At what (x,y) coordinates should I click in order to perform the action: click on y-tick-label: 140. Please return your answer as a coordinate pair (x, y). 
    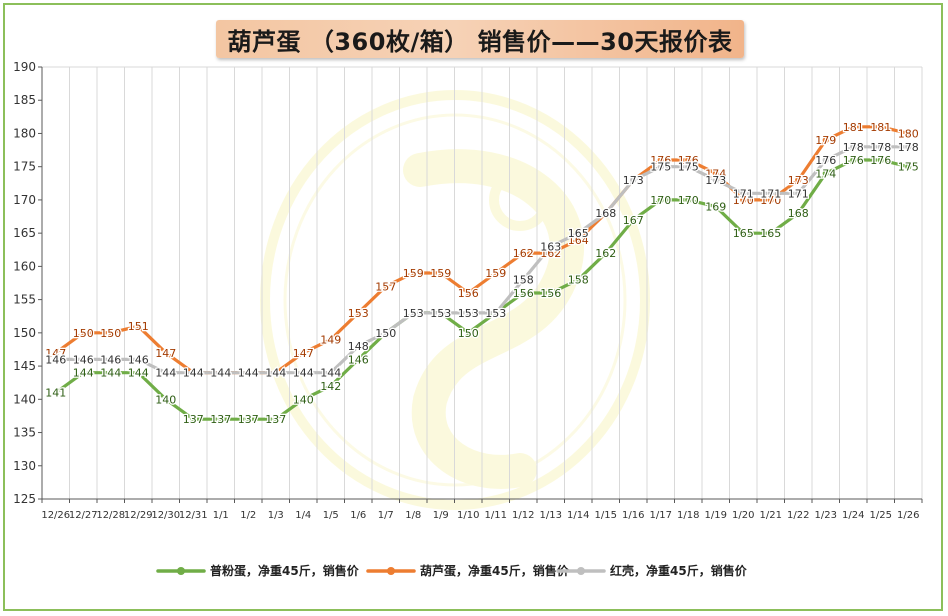
    Looking at the image, I should click on (24, 399).